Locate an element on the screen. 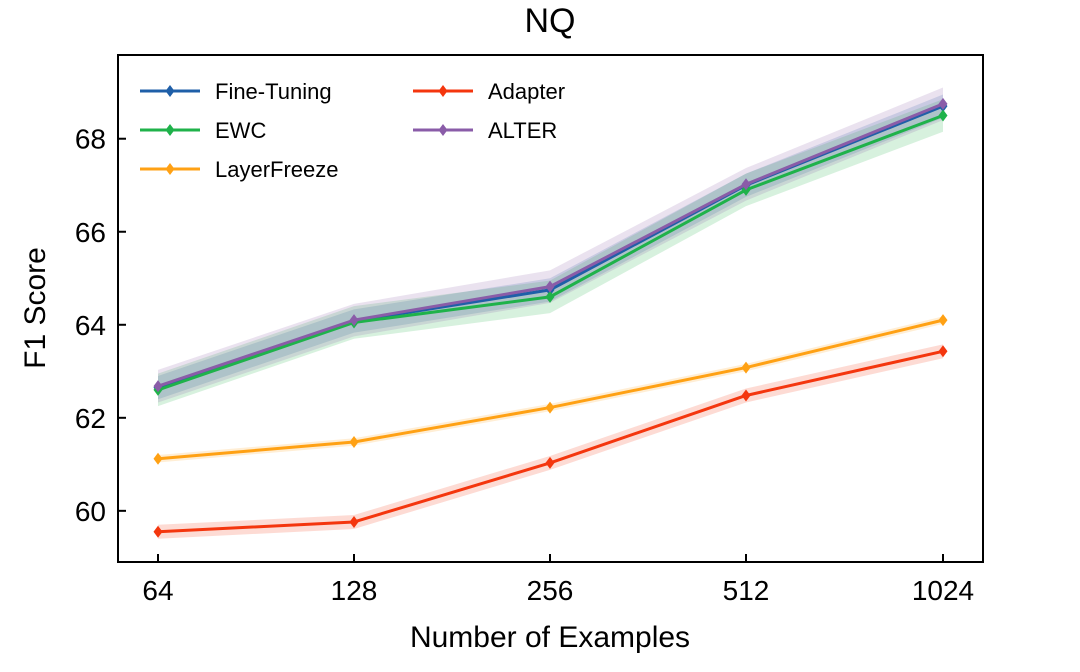  y-tick-label: 68 is located at coordinates (90, 139).